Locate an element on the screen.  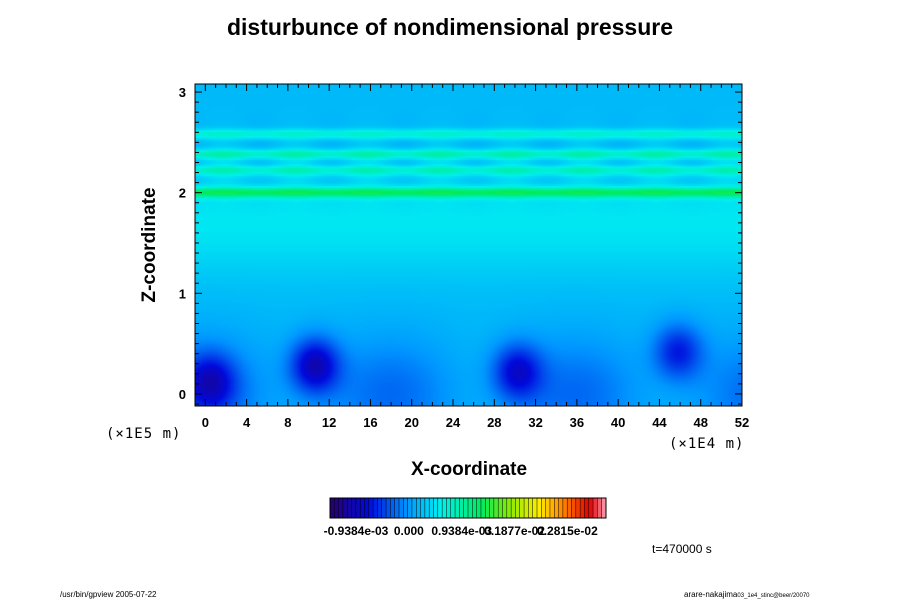
y-tick-label: 0 is located at coordinates (182, 394).